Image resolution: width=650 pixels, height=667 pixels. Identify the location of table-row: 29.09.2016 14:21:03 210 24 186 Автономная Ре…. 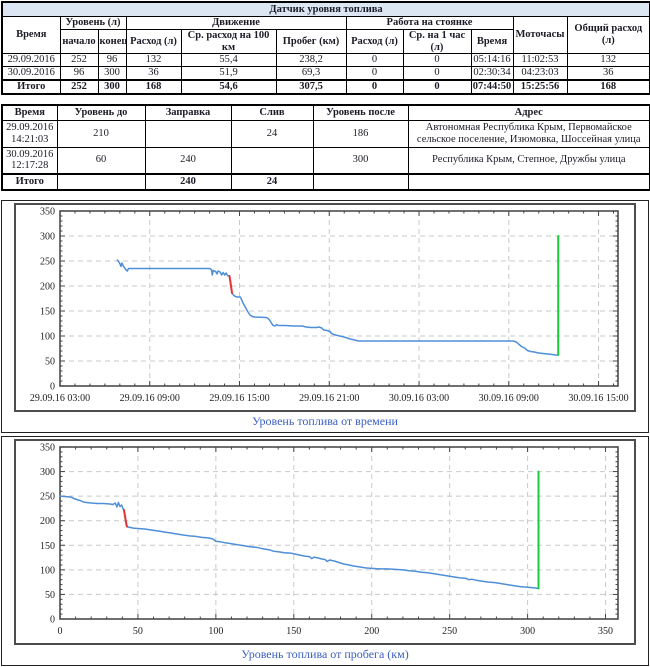
(325, 134).